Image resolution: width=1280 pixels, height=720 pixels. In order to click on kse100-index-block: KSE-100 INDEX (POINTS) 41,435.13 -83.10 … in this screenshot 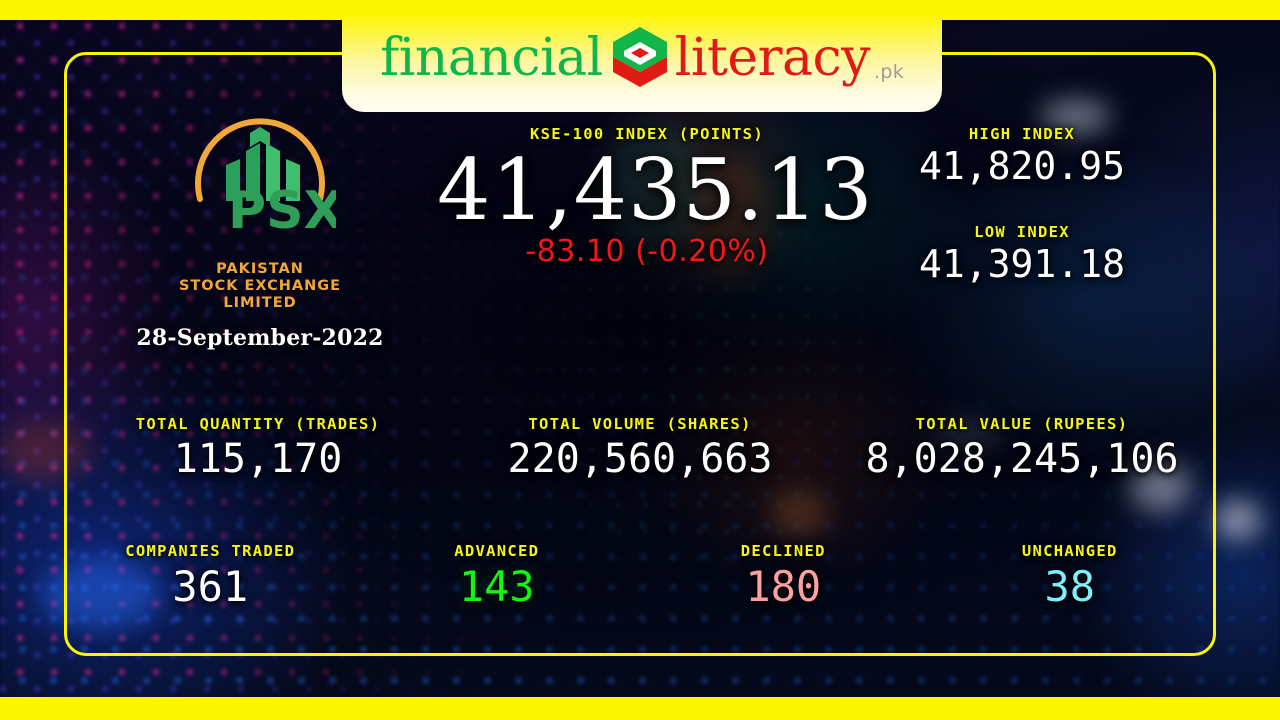, I will do `click(655, 197)`.